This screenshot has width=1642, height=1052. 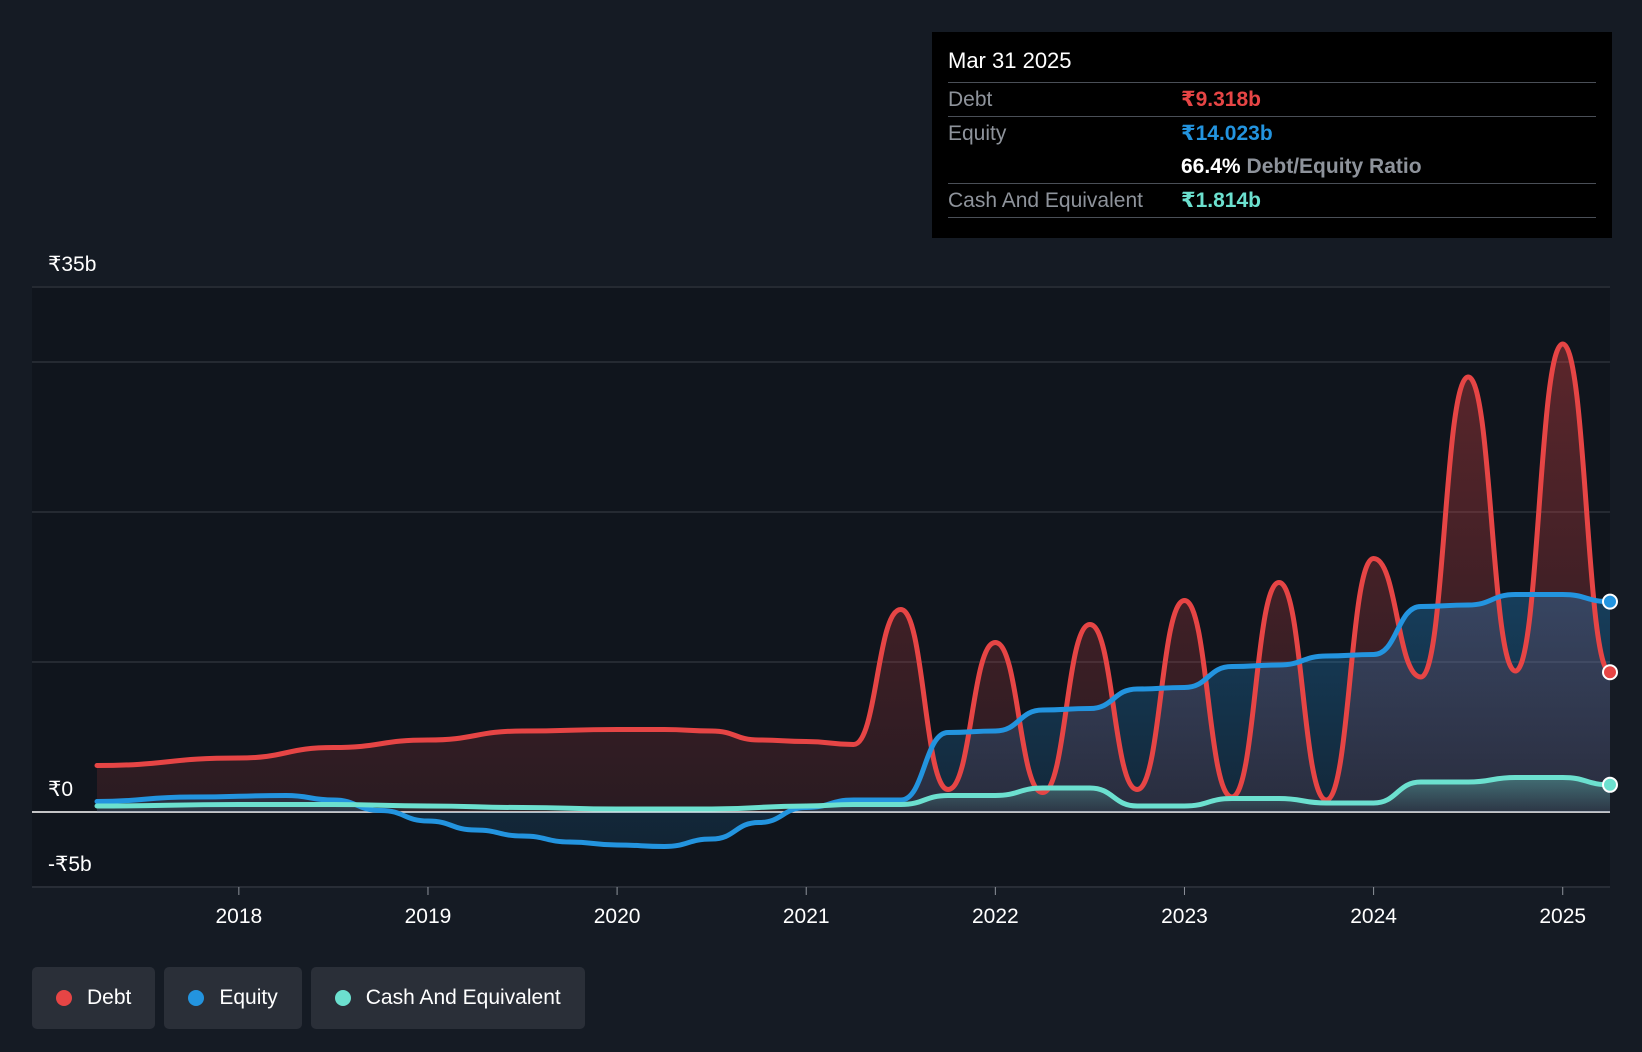 What do you see at coordinates (1272, 100) in the screenshot?
I see `tooltip-debt-row: Debt ₹9.318b` at bounding box center [1272, 100].